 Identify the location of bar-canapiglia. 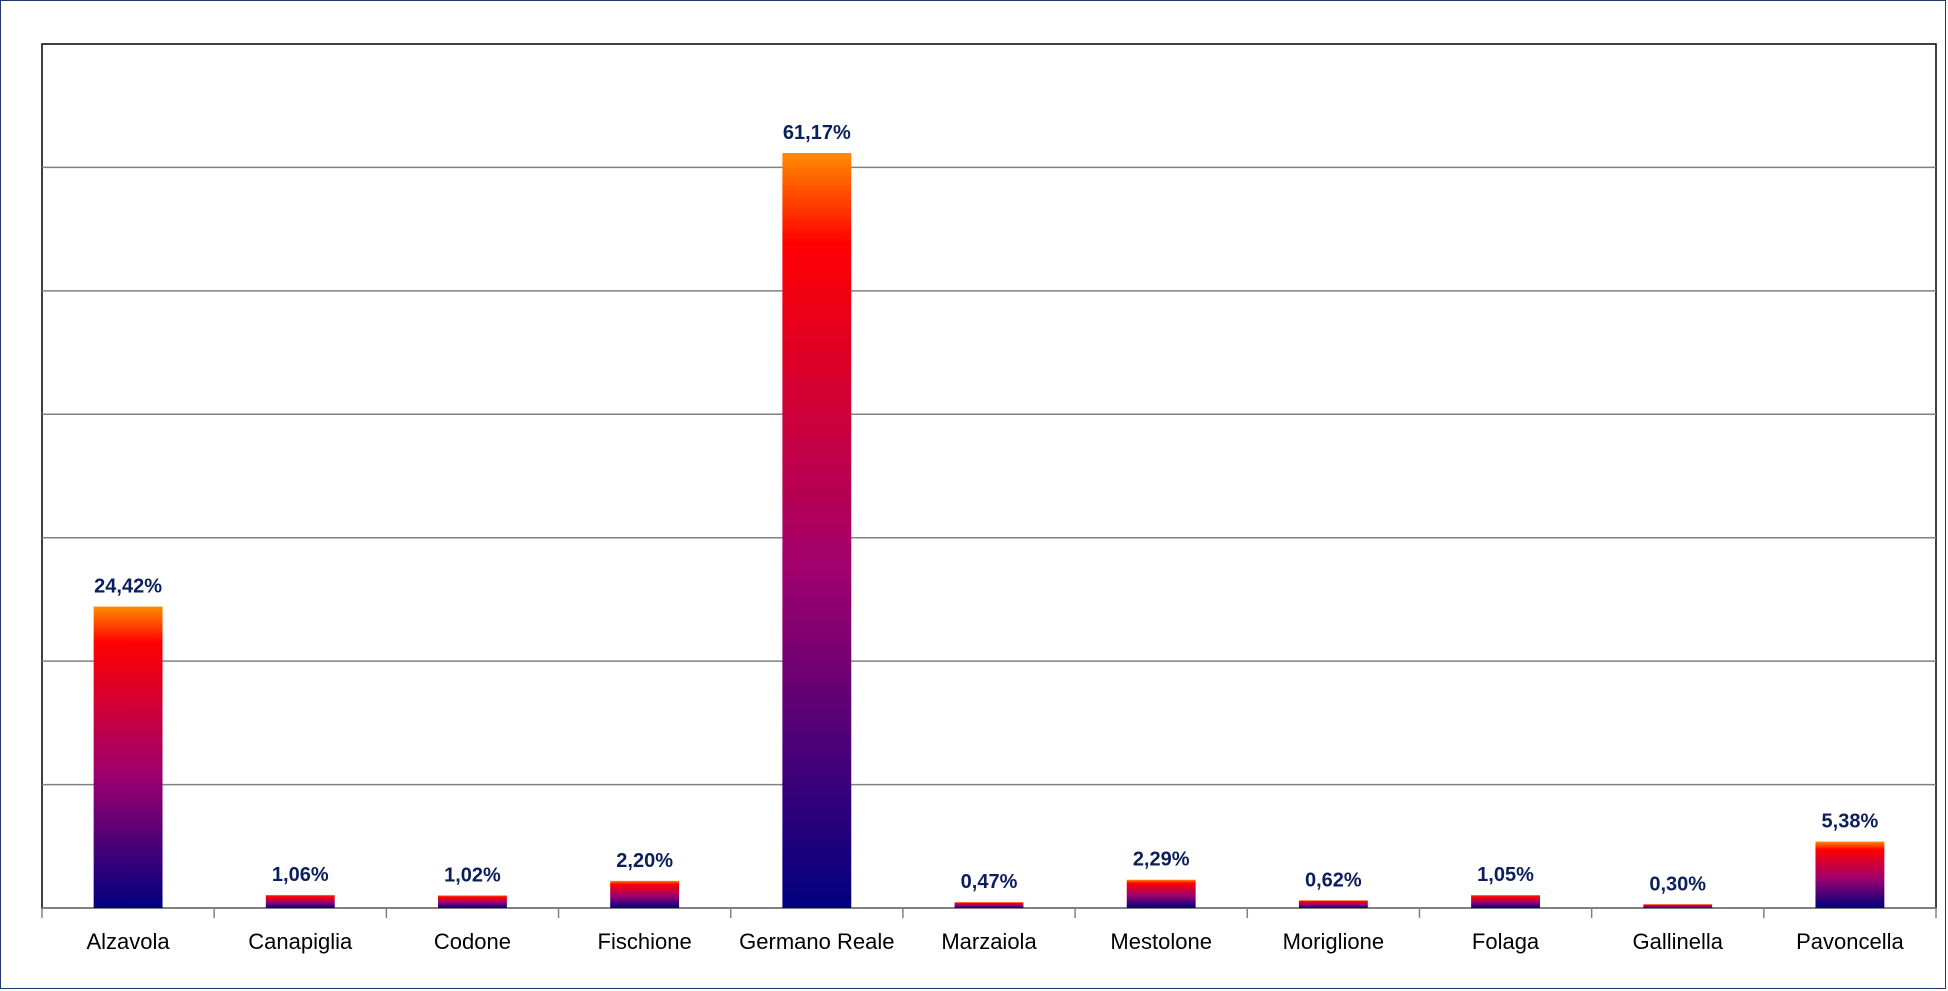
(300, 901).